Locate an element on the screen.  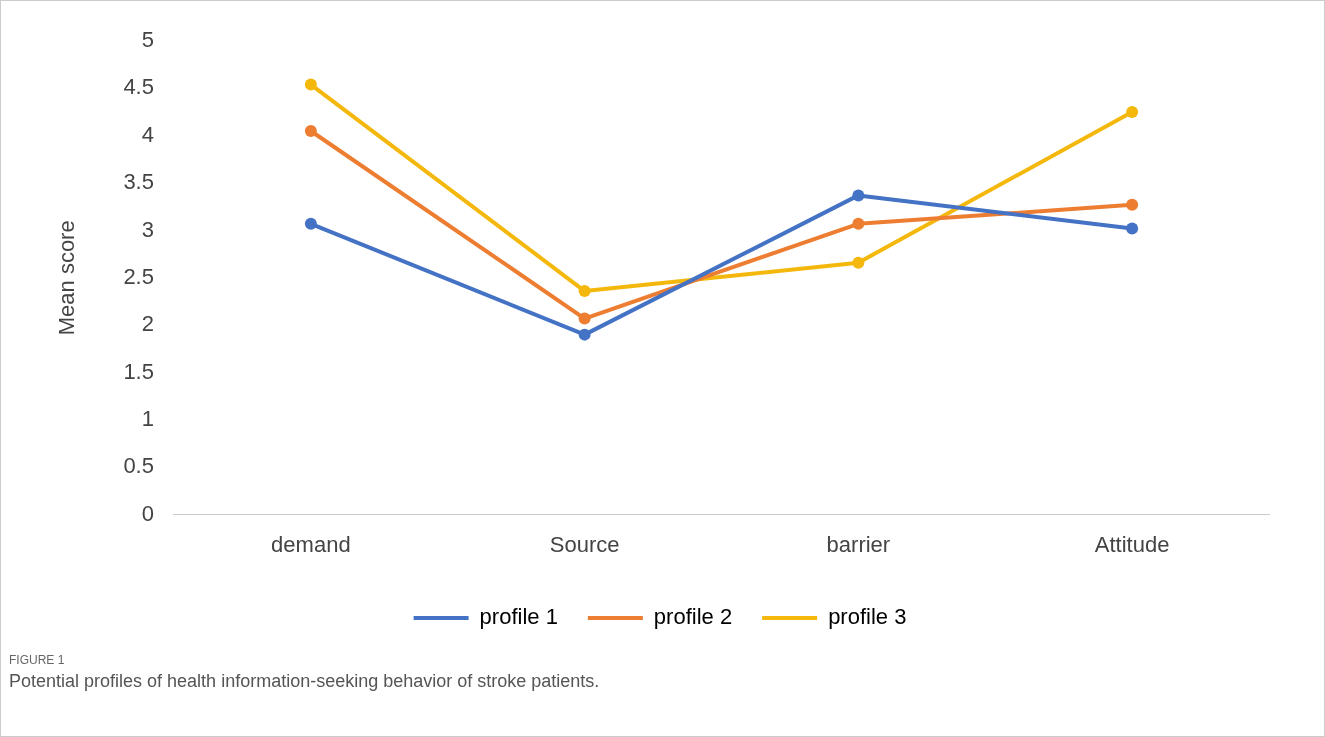
y-tick-label: 2 is located at coordinates (147, 324).